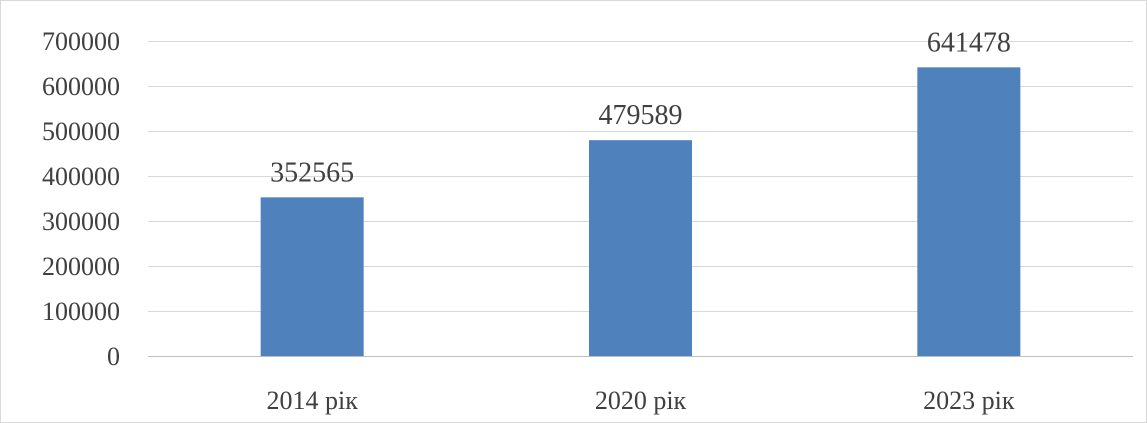 This screenshot has height=423, width=1147. I want to click on y-tick-label: 400000, so click(81, 176).